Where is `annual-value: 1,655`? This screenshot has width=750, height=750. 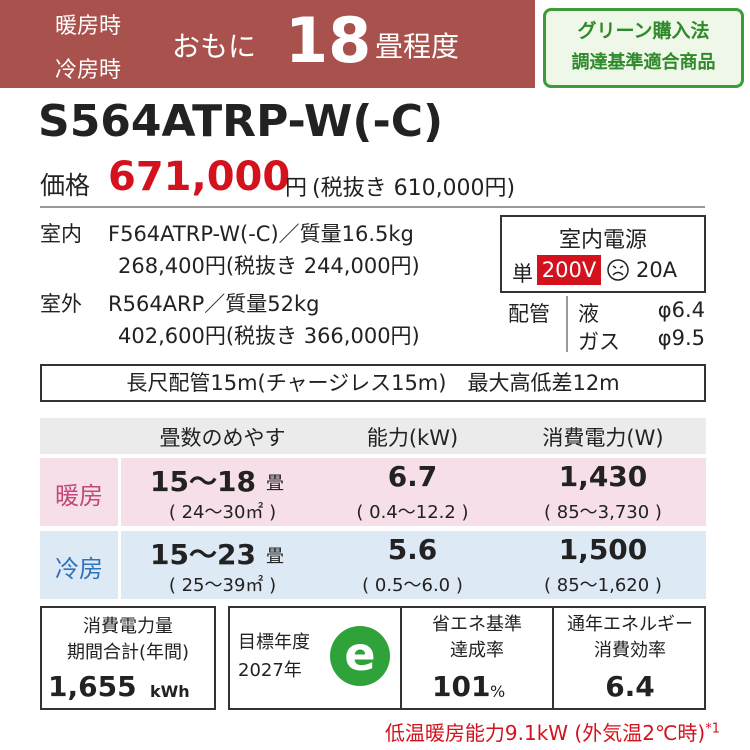 annual-value: 1,655 is located at coordinates (92, 686).